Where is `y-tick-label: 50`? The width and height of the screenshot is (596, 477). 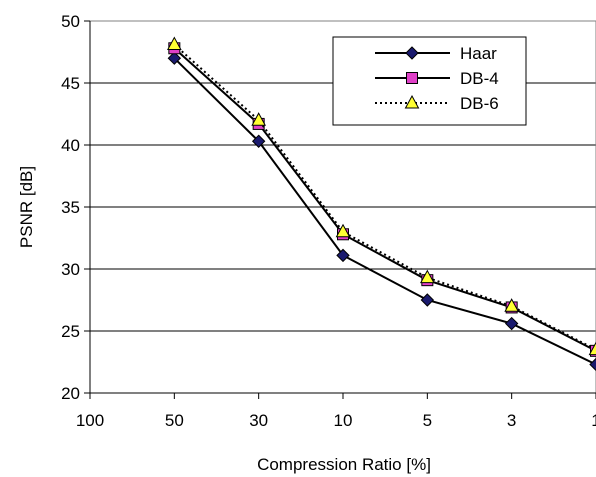
y-tick-label: 50 is located at coordinates (70, 21).